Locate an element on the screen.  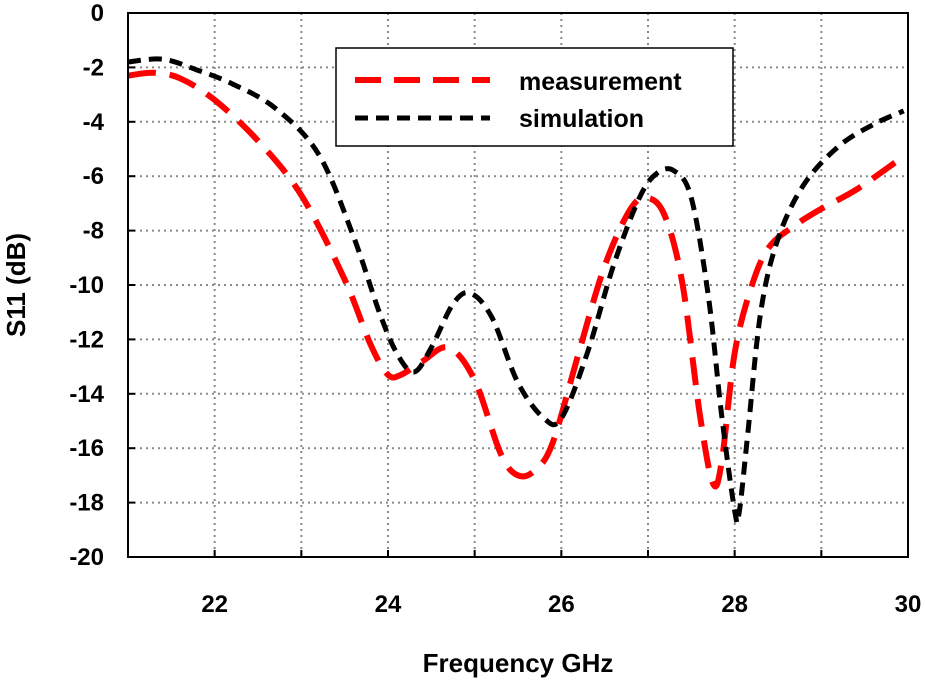
x-axis-title: Frequency GHz is located at coordinates (518, 663).